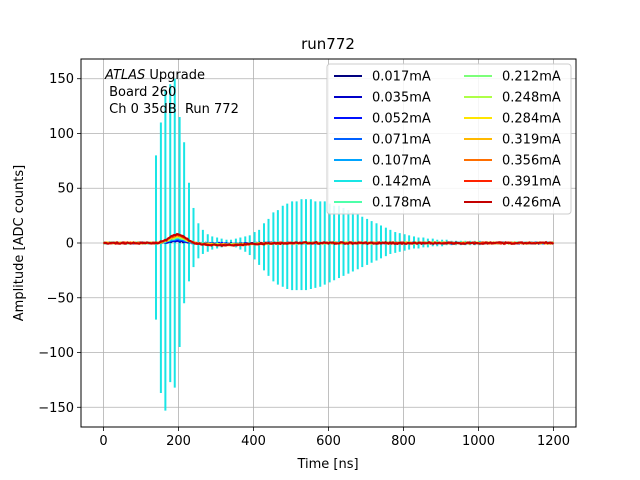  I want to click on legend-entry: 0.071mA, so click(382, 140).